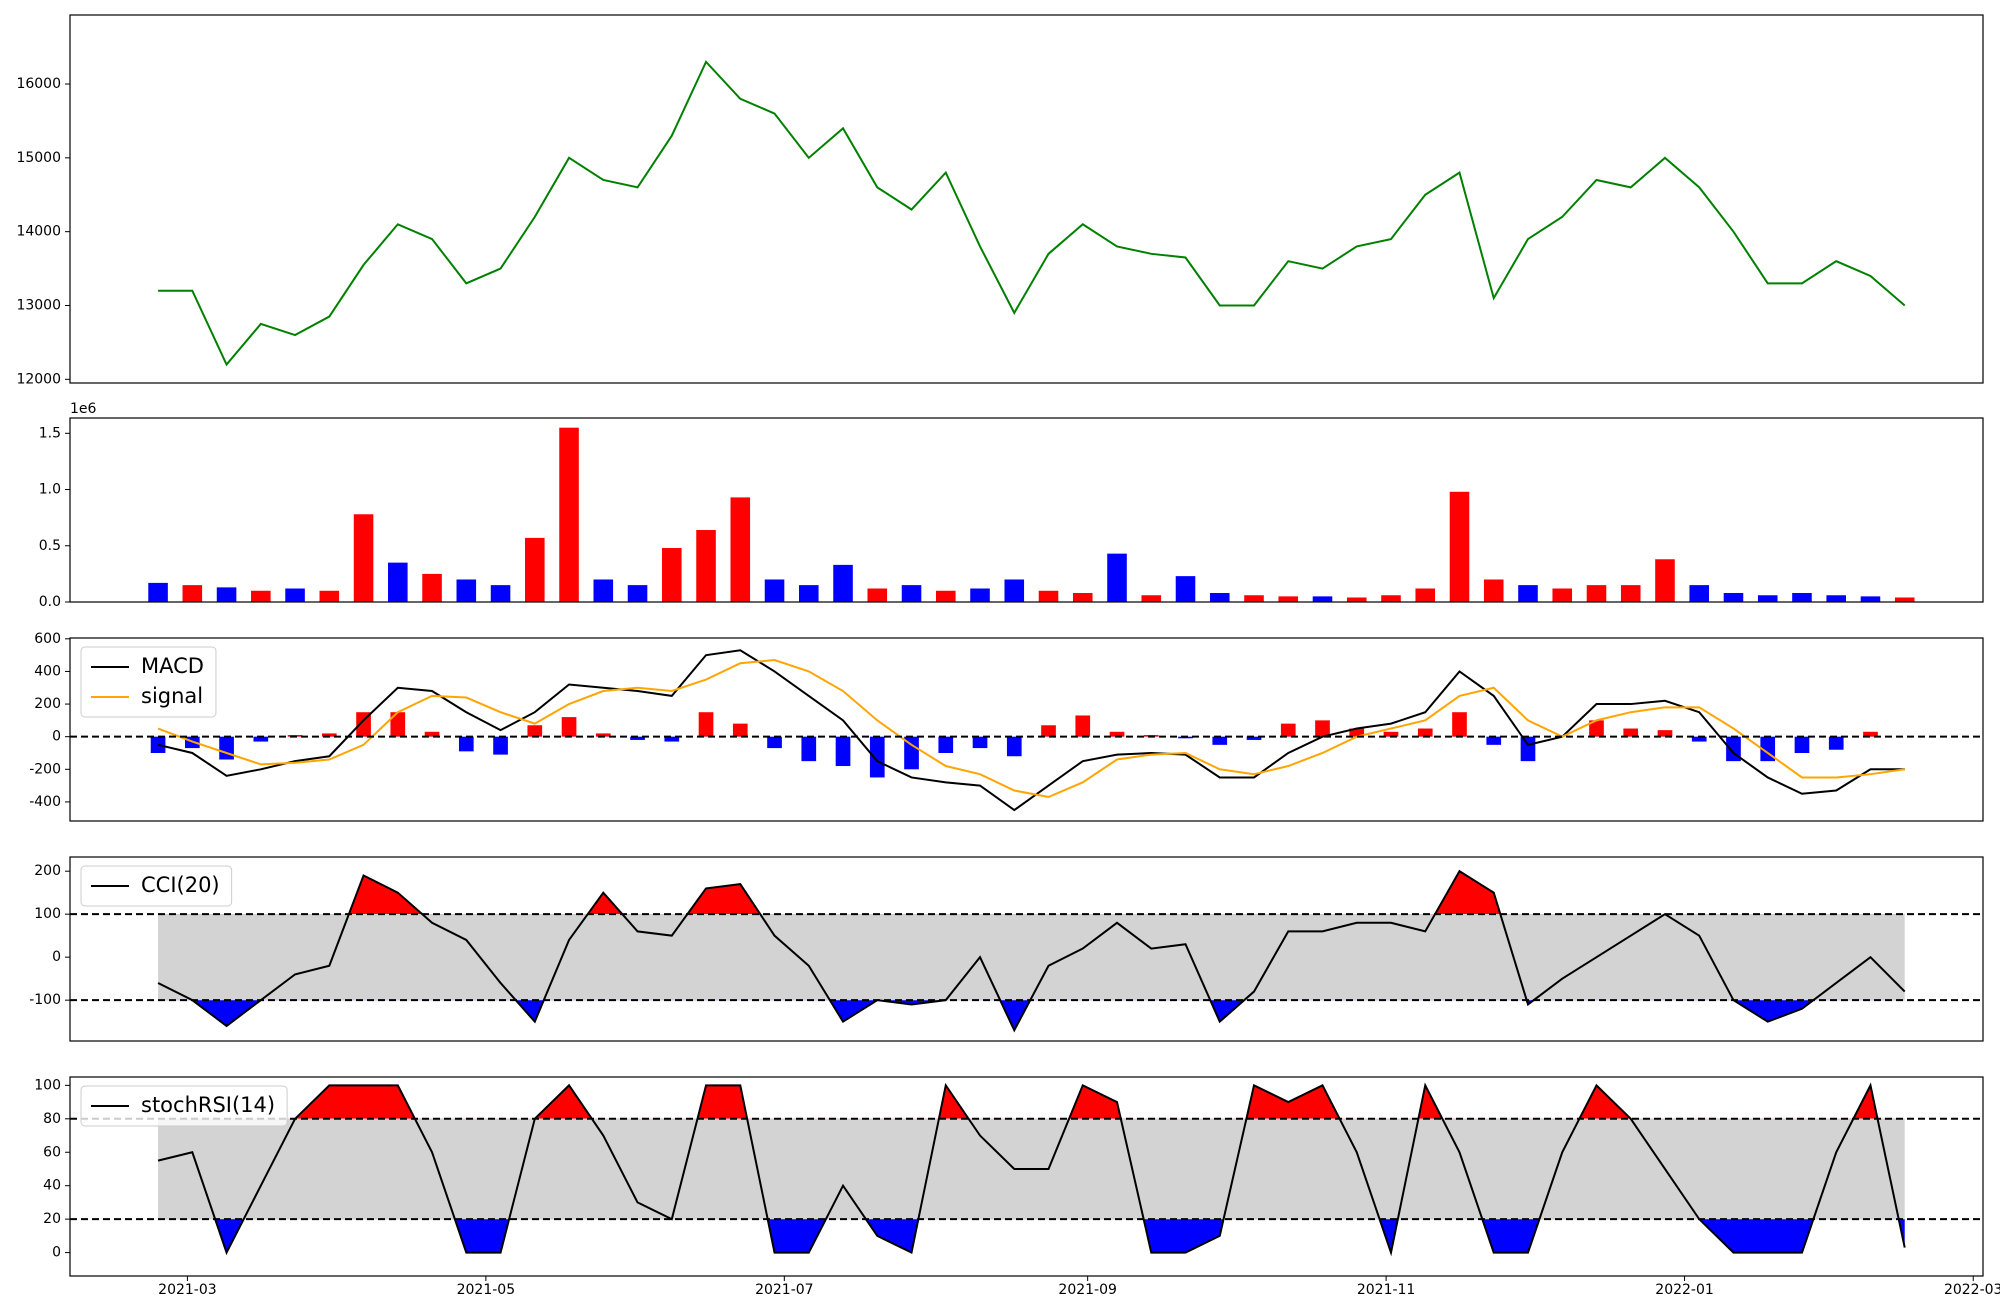  What do you see at coordinates (784, 1290) in the screenshot?
I see `x-tick-label: 2021-07` at bounding box center [784, 1290].